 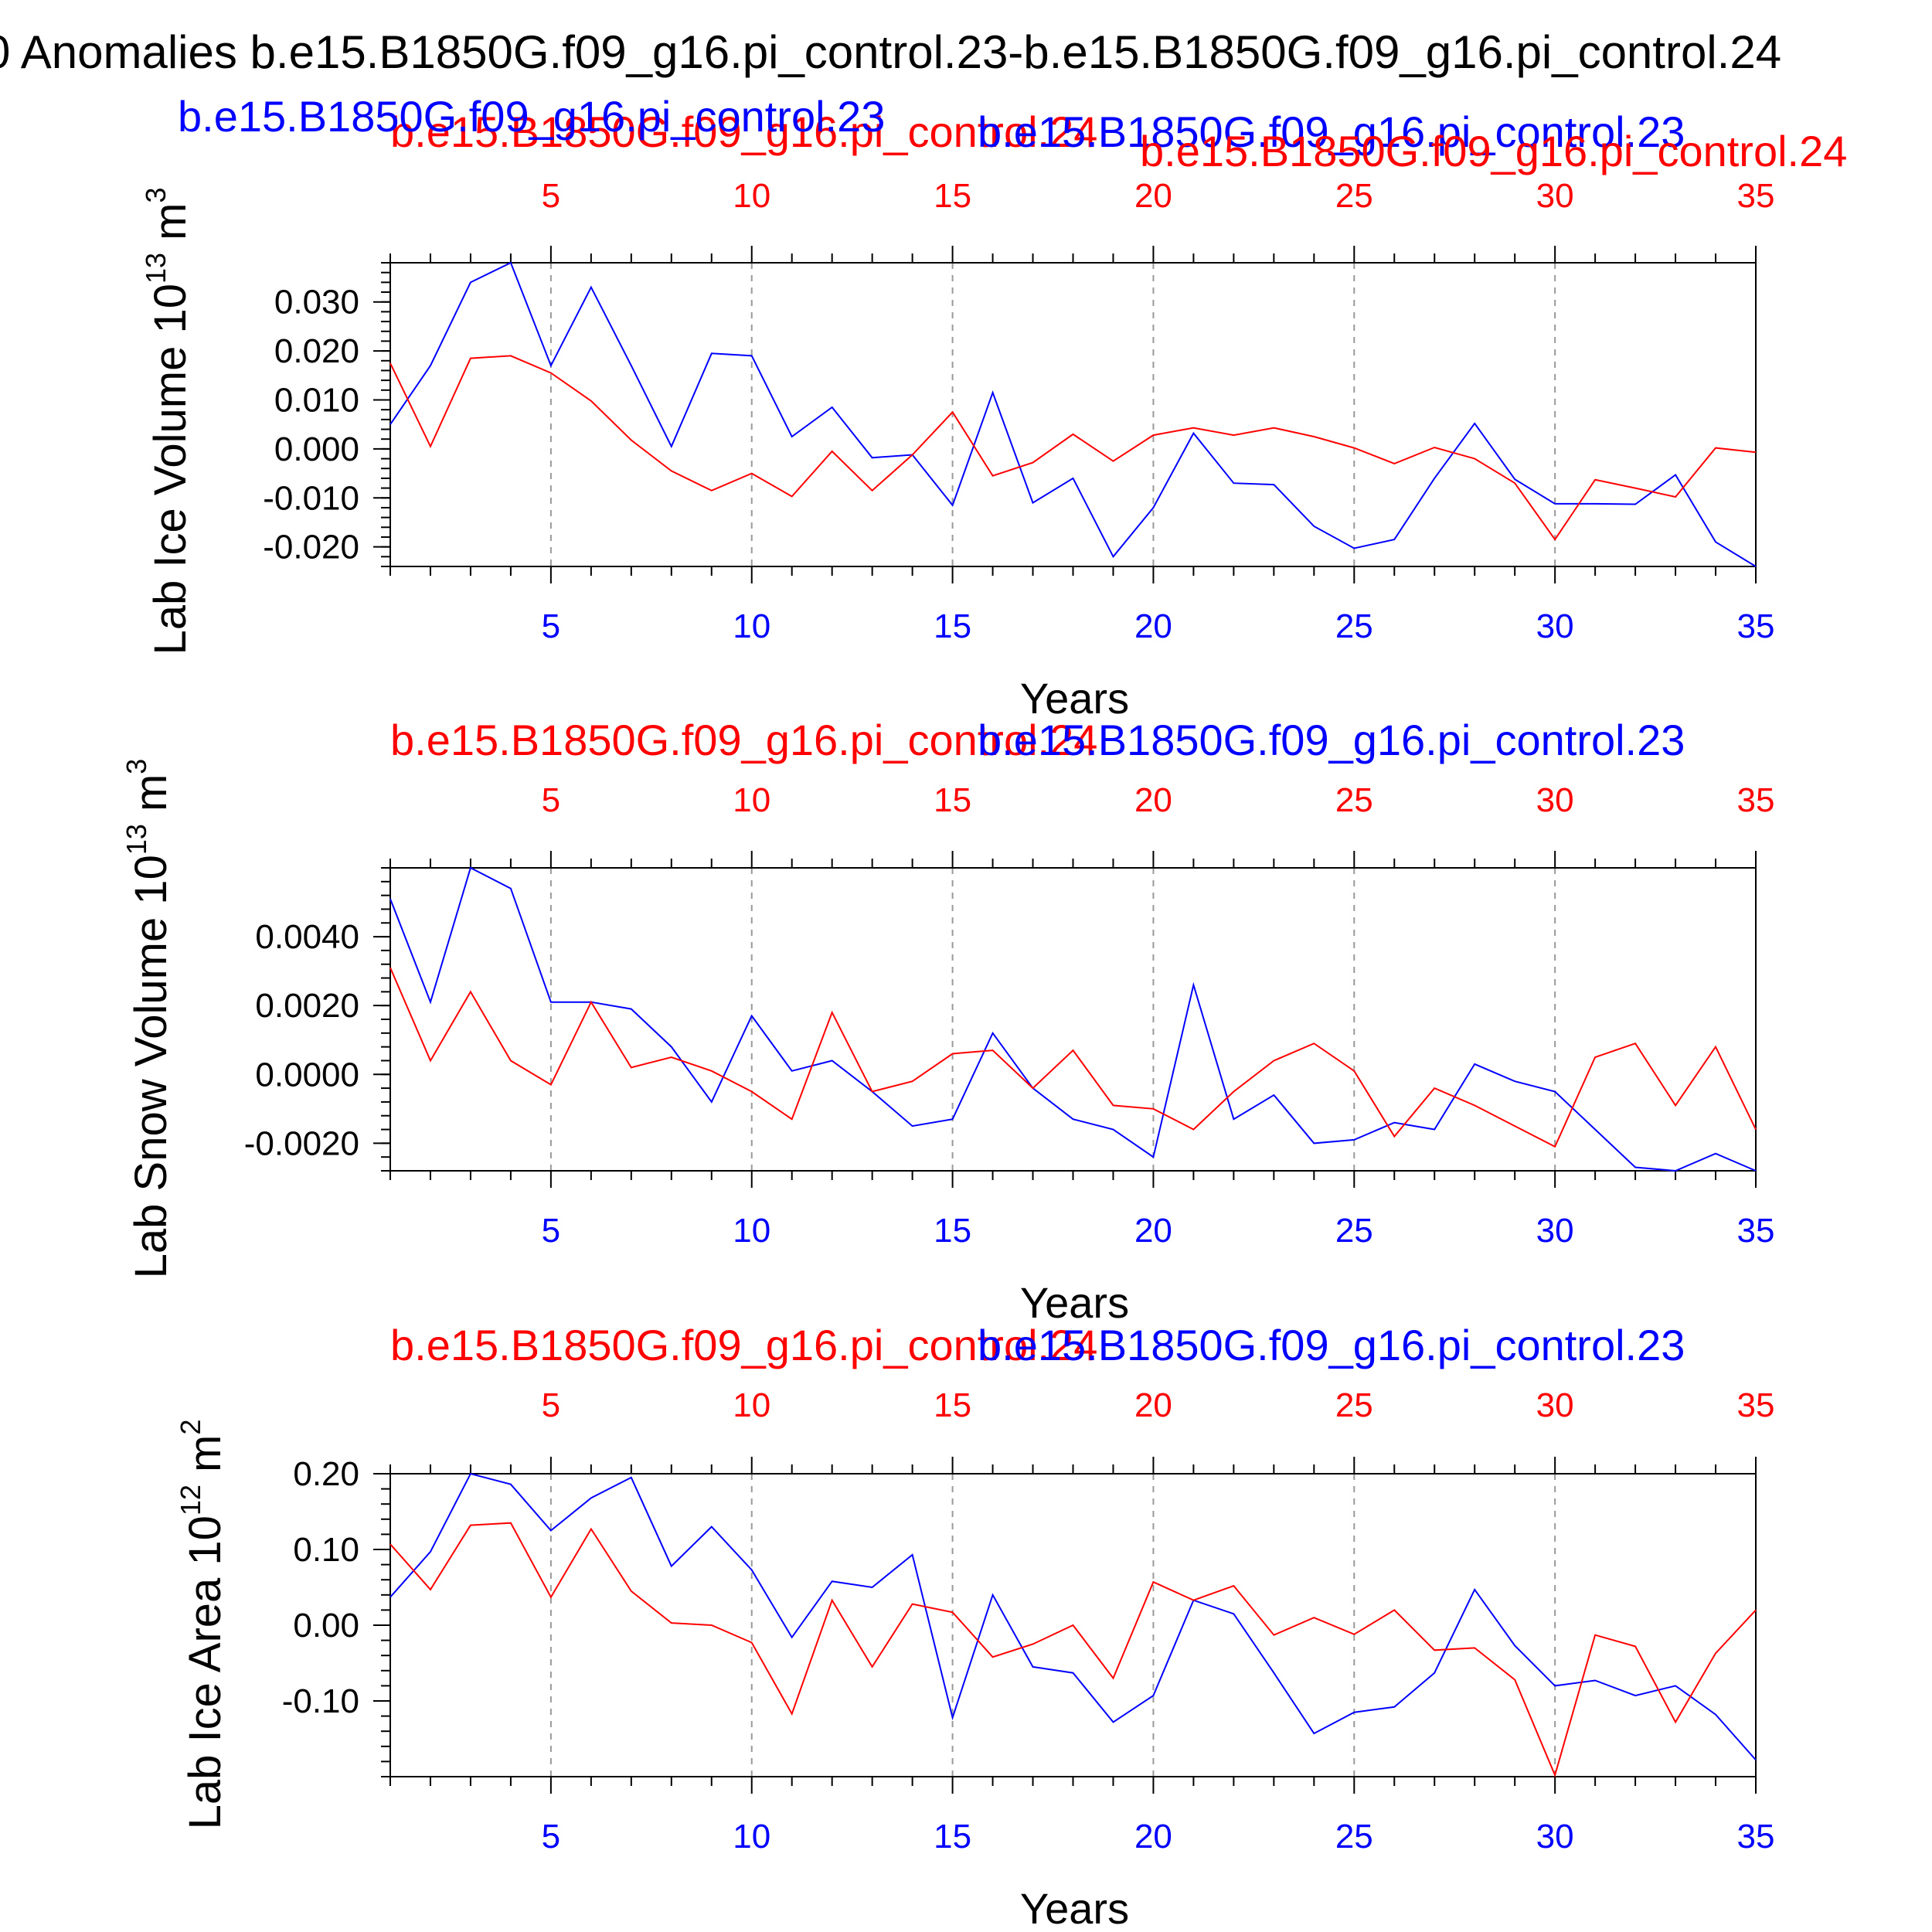 I want to click on y-axis-label: Lab Ice Volume 1013 m3, so click(x=168, y=421).